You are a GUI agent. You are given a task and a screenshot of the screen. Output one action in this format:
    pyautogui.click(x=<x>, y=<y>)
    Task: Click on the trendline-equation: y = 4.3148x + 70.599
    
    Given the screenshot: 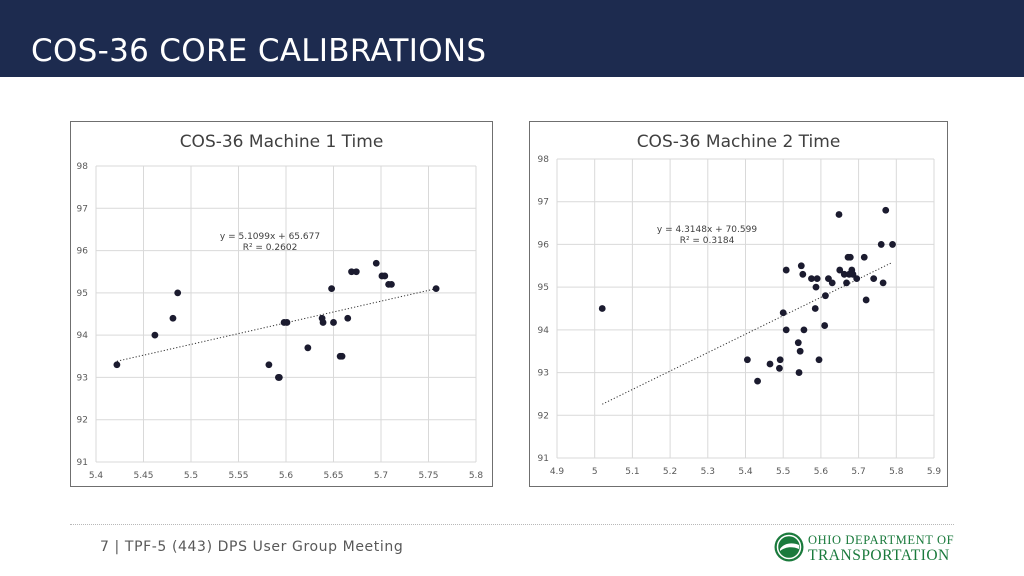 What is the action you would take?
    pyautogui.click(x=707, y=230)
    